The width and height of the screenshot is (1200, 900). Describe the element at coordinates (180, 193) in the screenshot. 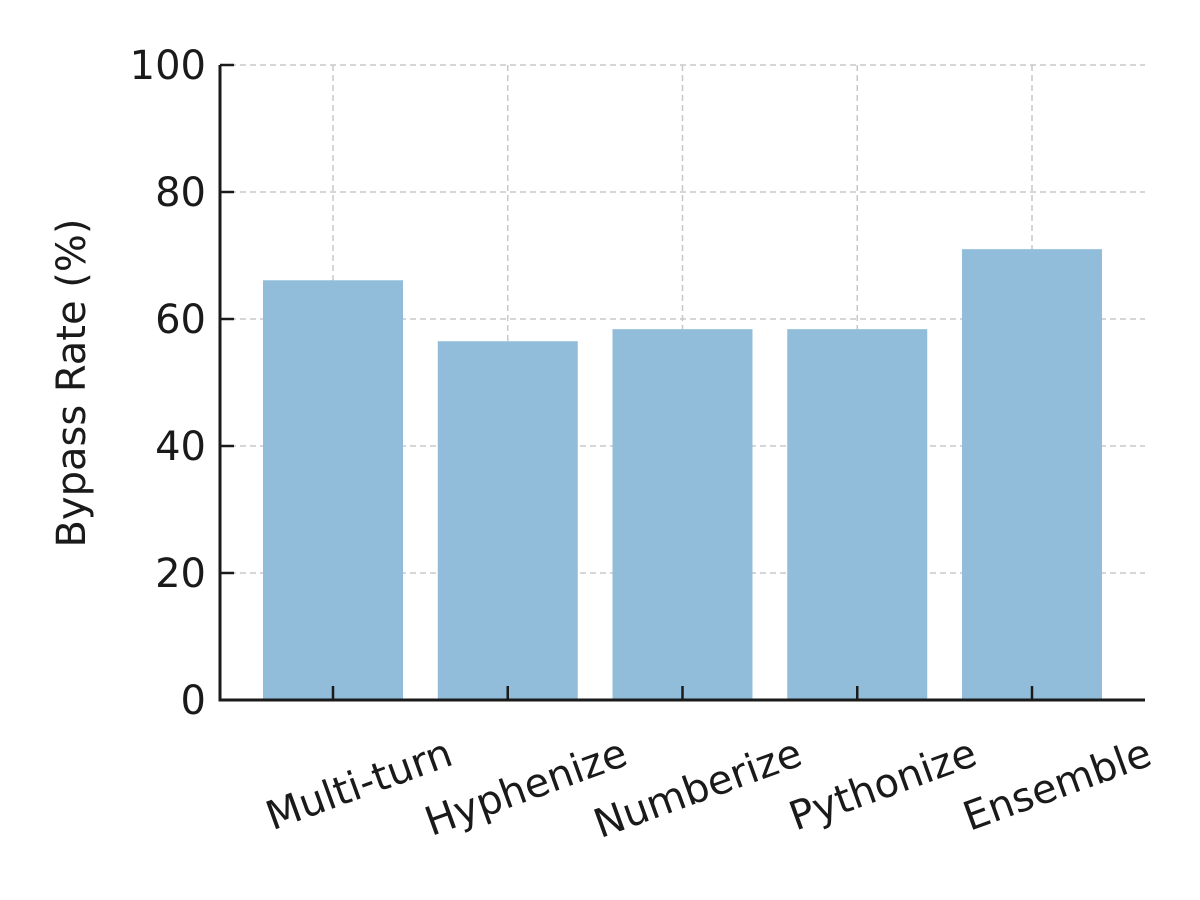

I see `y-tick-label: 80` at that location.